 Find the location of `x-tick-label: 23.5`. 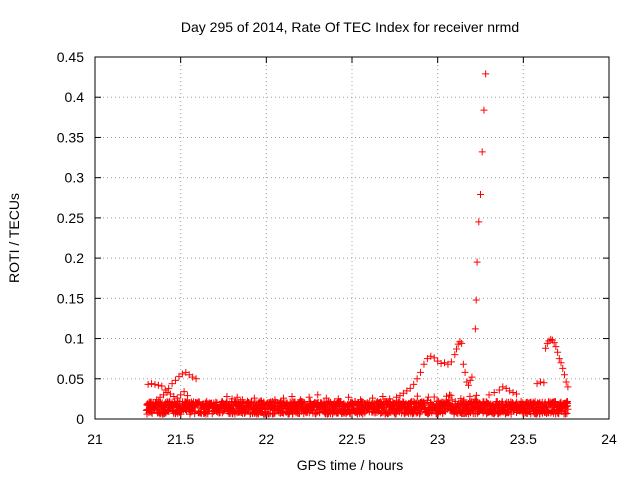

x-tick-label: 23.5 is located at coordinates (523, 439).